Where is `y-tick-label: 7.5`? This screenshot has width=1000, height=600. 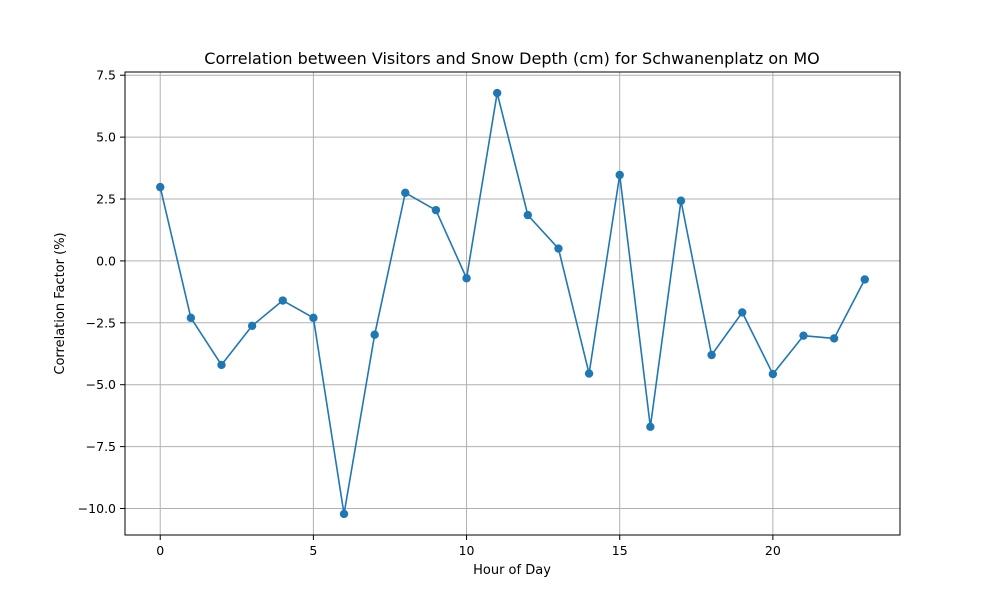 y-tick-label: 7.5 is located at coordinates (106, 75).